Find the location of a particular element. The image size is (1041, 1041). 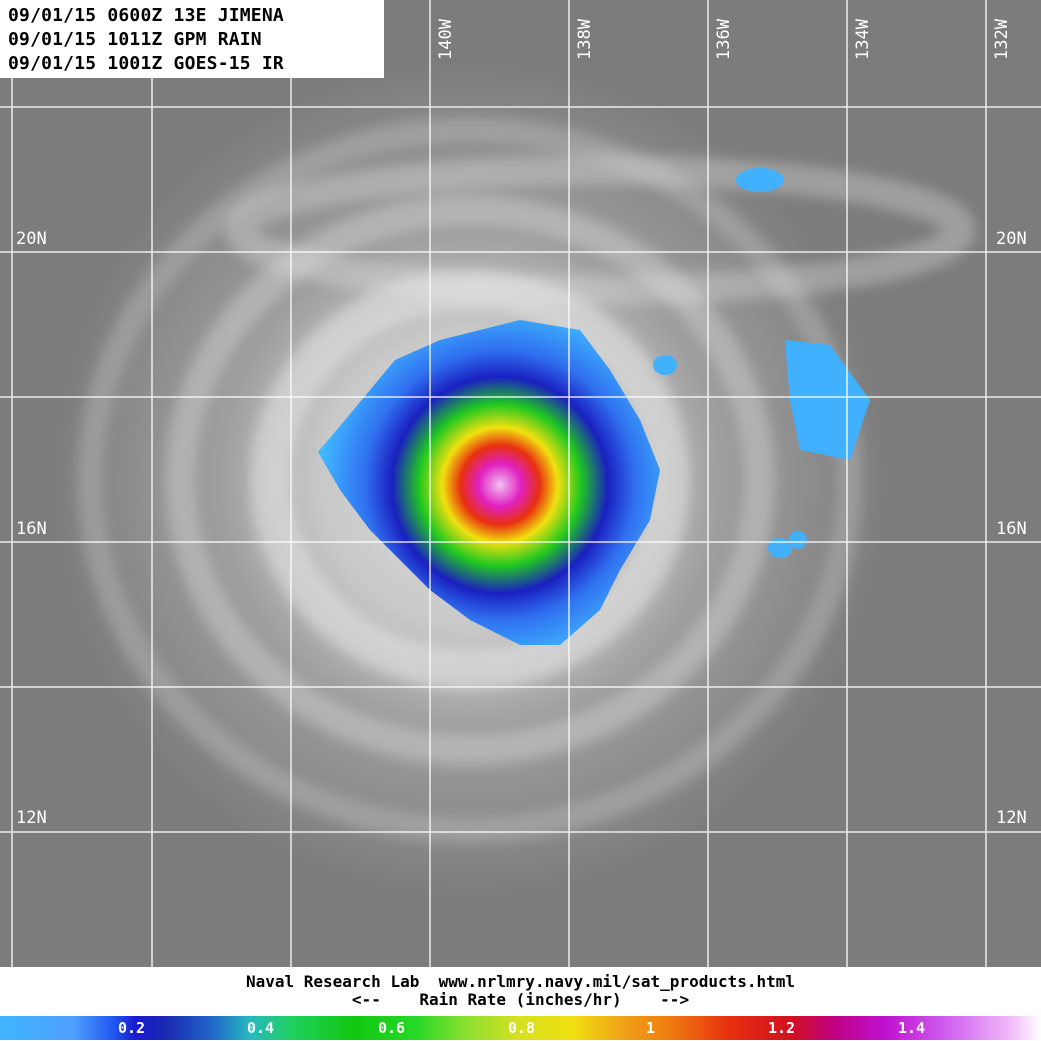

colorbar-label: 1.4 is located at coordinates (912, 1028).